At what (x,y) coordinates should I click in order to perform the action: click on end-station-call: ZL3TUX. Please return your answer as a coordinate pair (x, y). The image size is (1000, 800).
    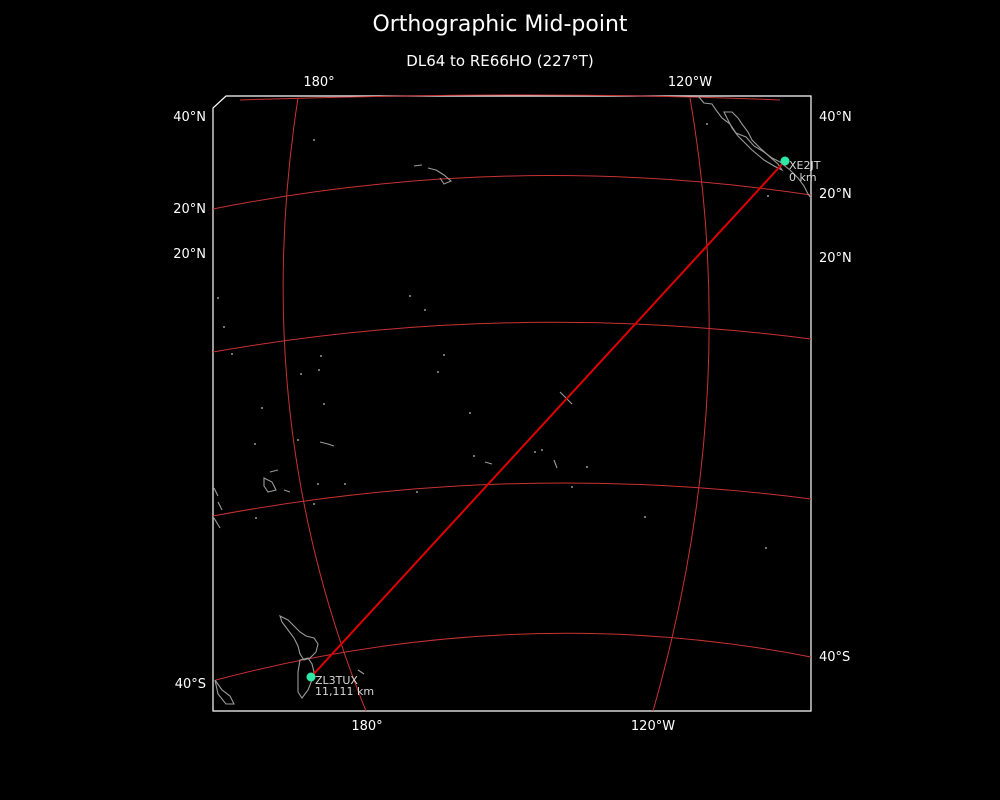
    Looking at the image, I should click on (336, 680).